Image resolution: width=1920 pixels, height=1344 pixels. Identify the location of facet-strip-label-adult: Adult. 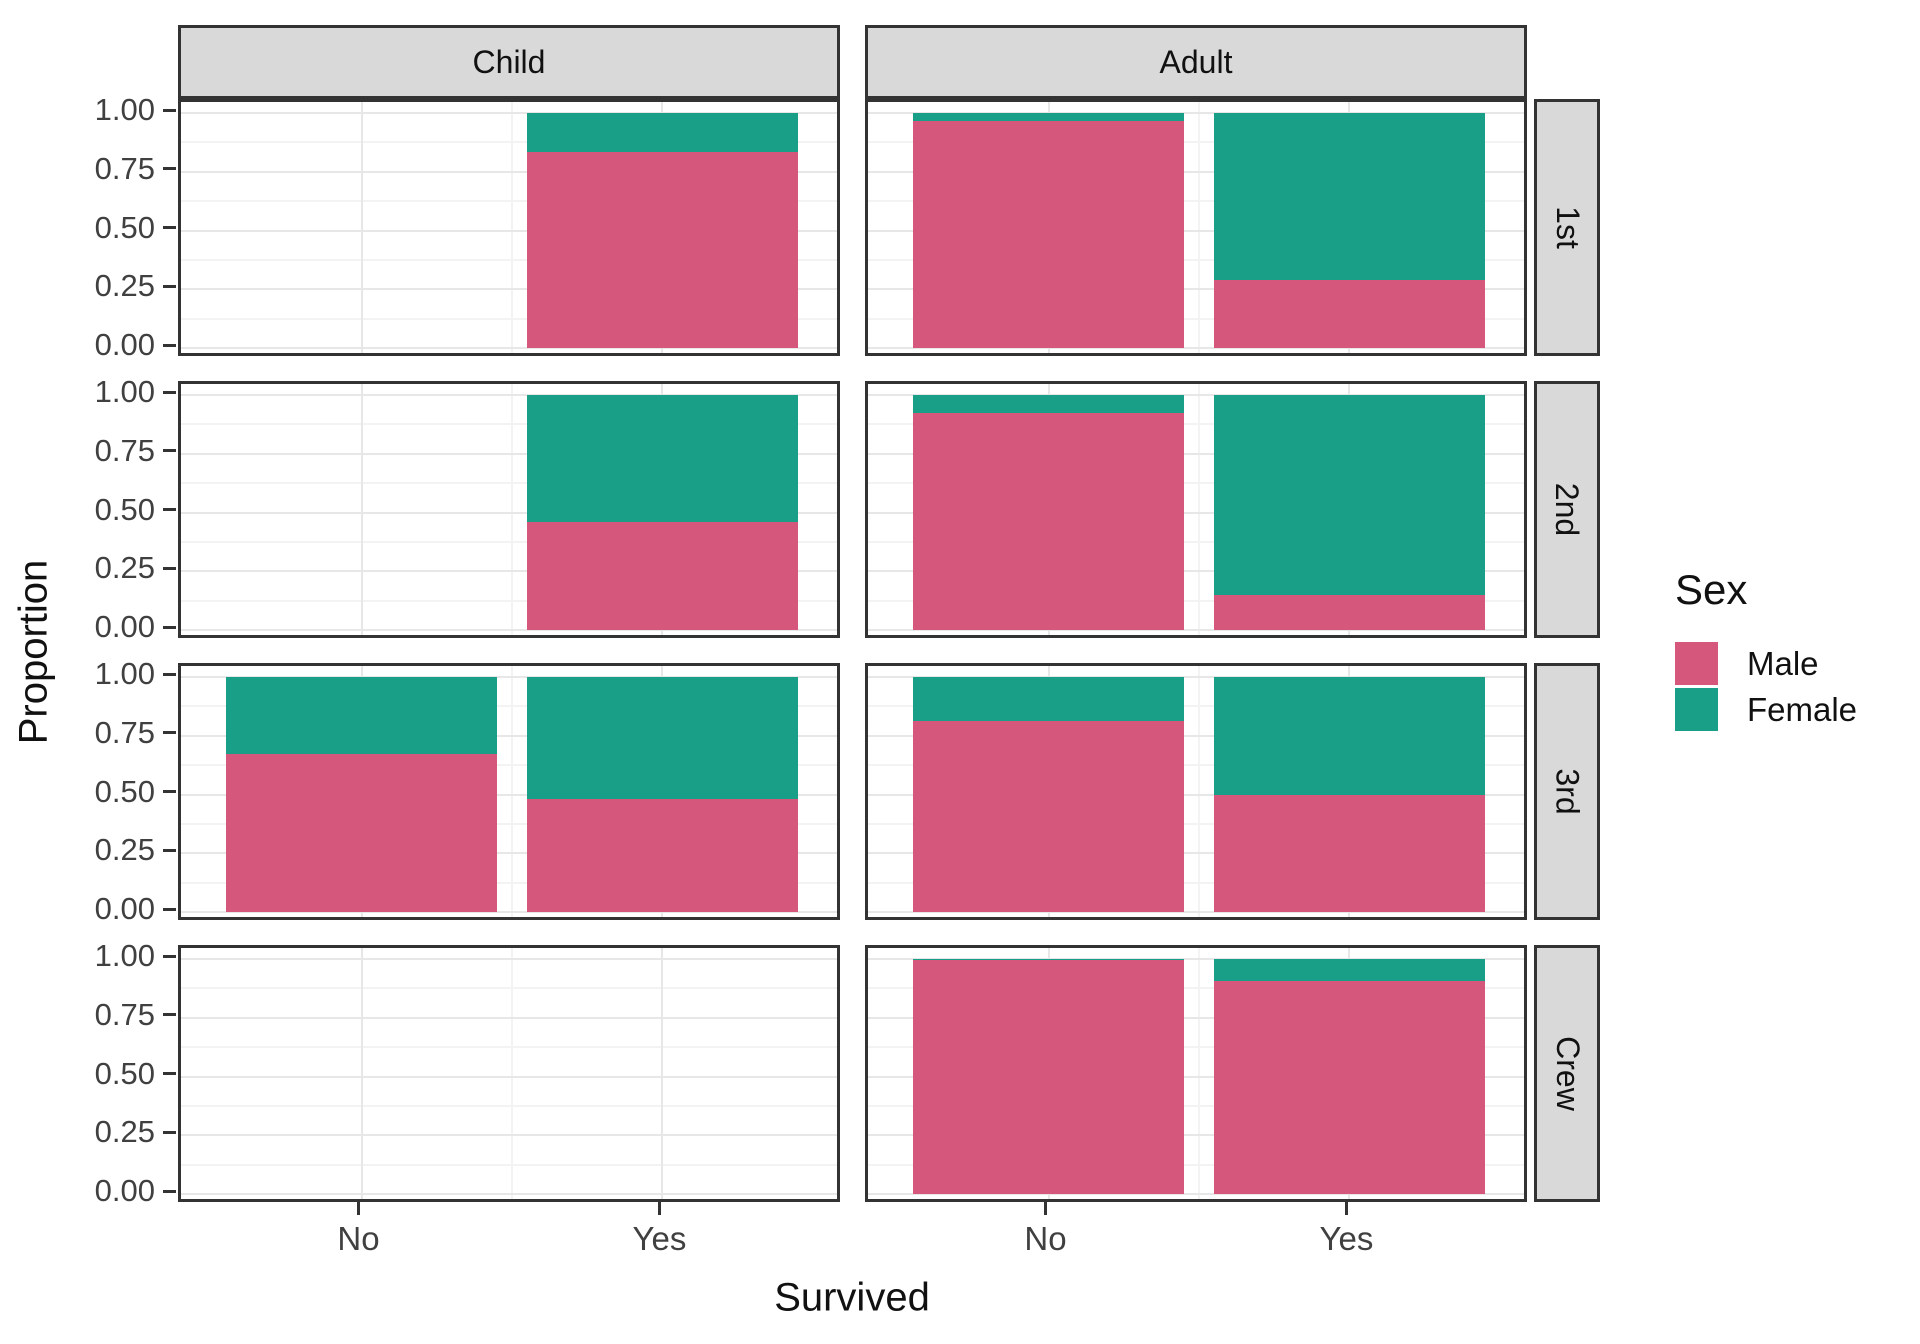
(1196, 61).